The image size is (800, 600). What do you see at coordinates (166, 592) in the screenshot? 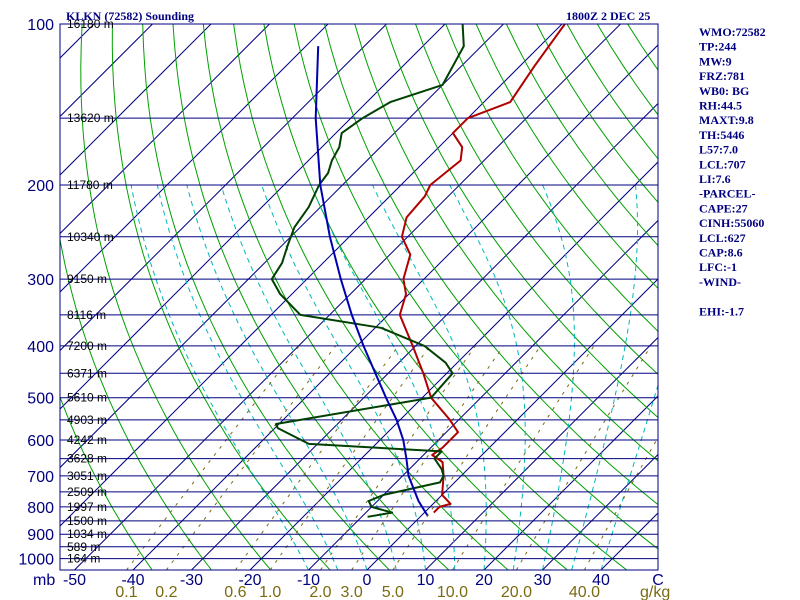
I see `mixing-ratio-tick-label: 0.2` at bounding box center [166, 592].